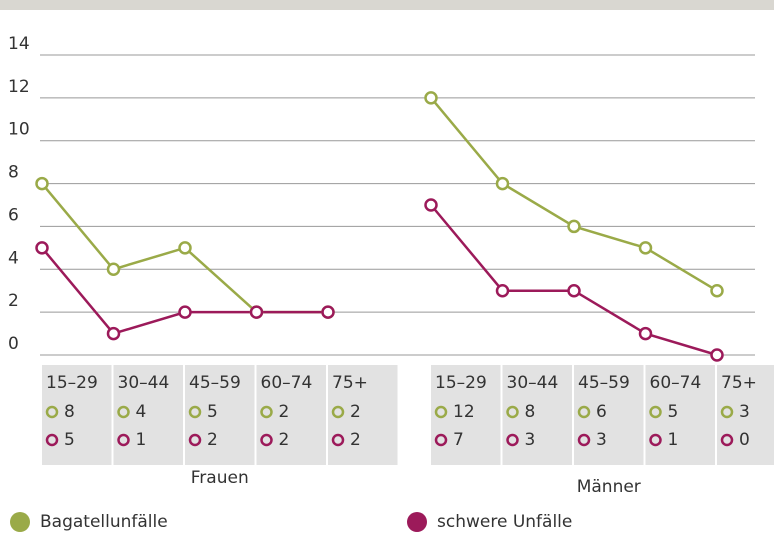 The image size is (774, 536). What do you see at coordinates (387, 5) in the screenshot?
I see `top-bar` at bounding box center [387, 5].